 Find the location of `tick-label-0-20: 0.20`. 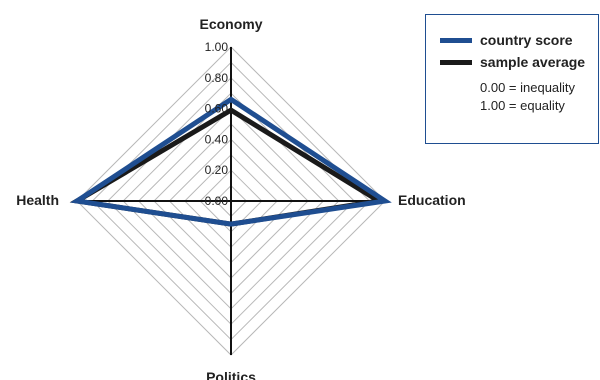

tick-label-0-20: 0.20 is located at coordinates (217, 170).